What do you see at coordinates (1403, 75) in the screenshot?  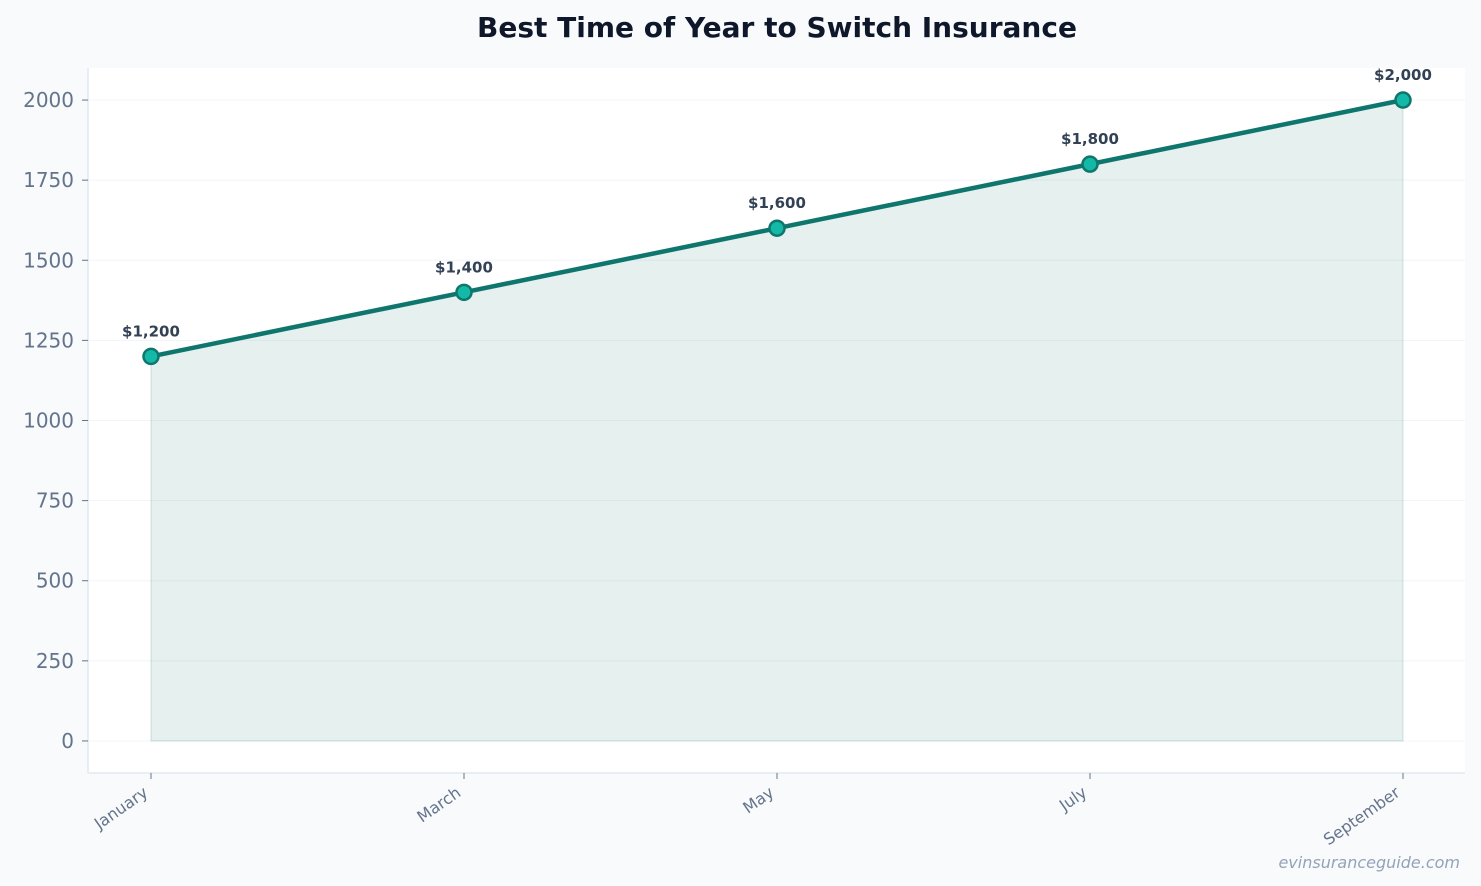 I see `data-label: $2,000` at bounding box center [1403, 75].